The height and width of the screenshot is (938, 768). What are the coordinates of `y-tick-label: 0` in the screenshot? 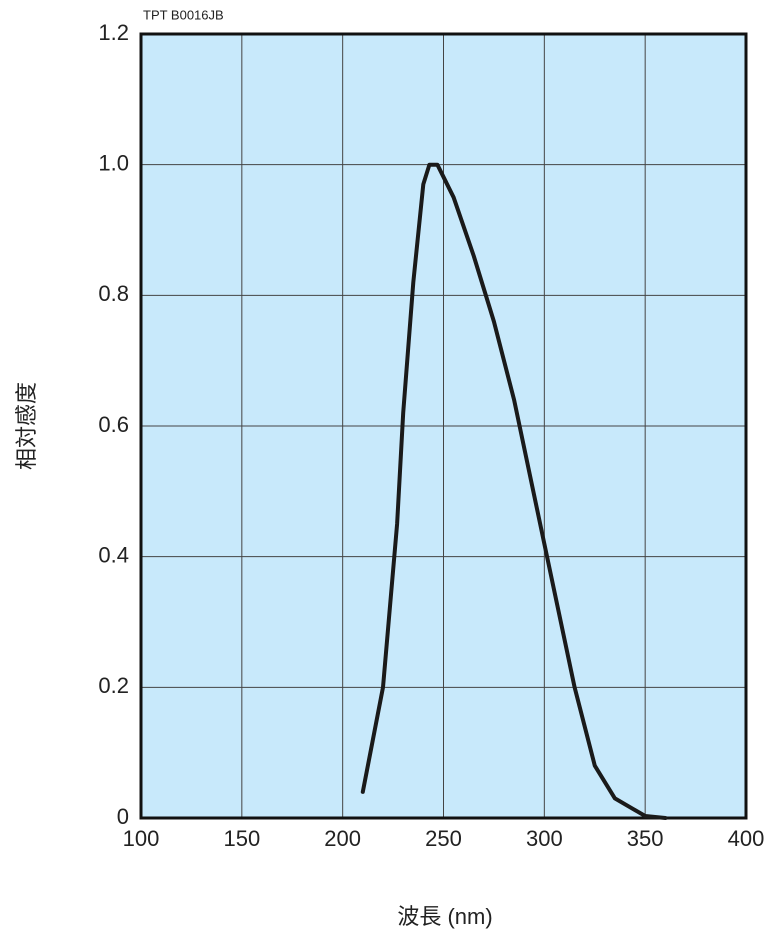 It's located at (123, 816).